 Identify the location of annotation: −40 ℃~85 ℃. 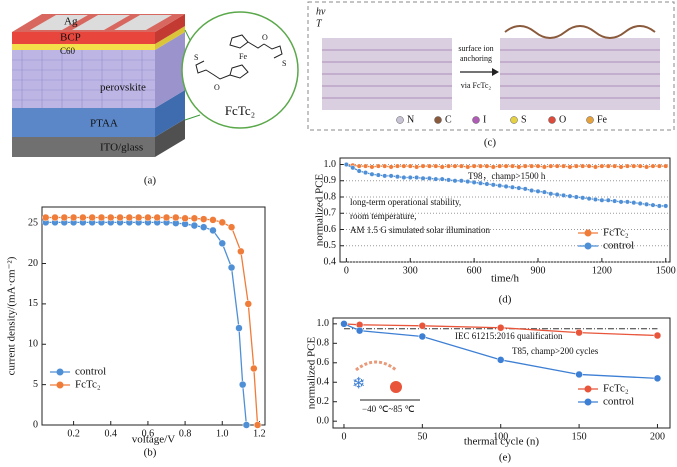
(388, 409).